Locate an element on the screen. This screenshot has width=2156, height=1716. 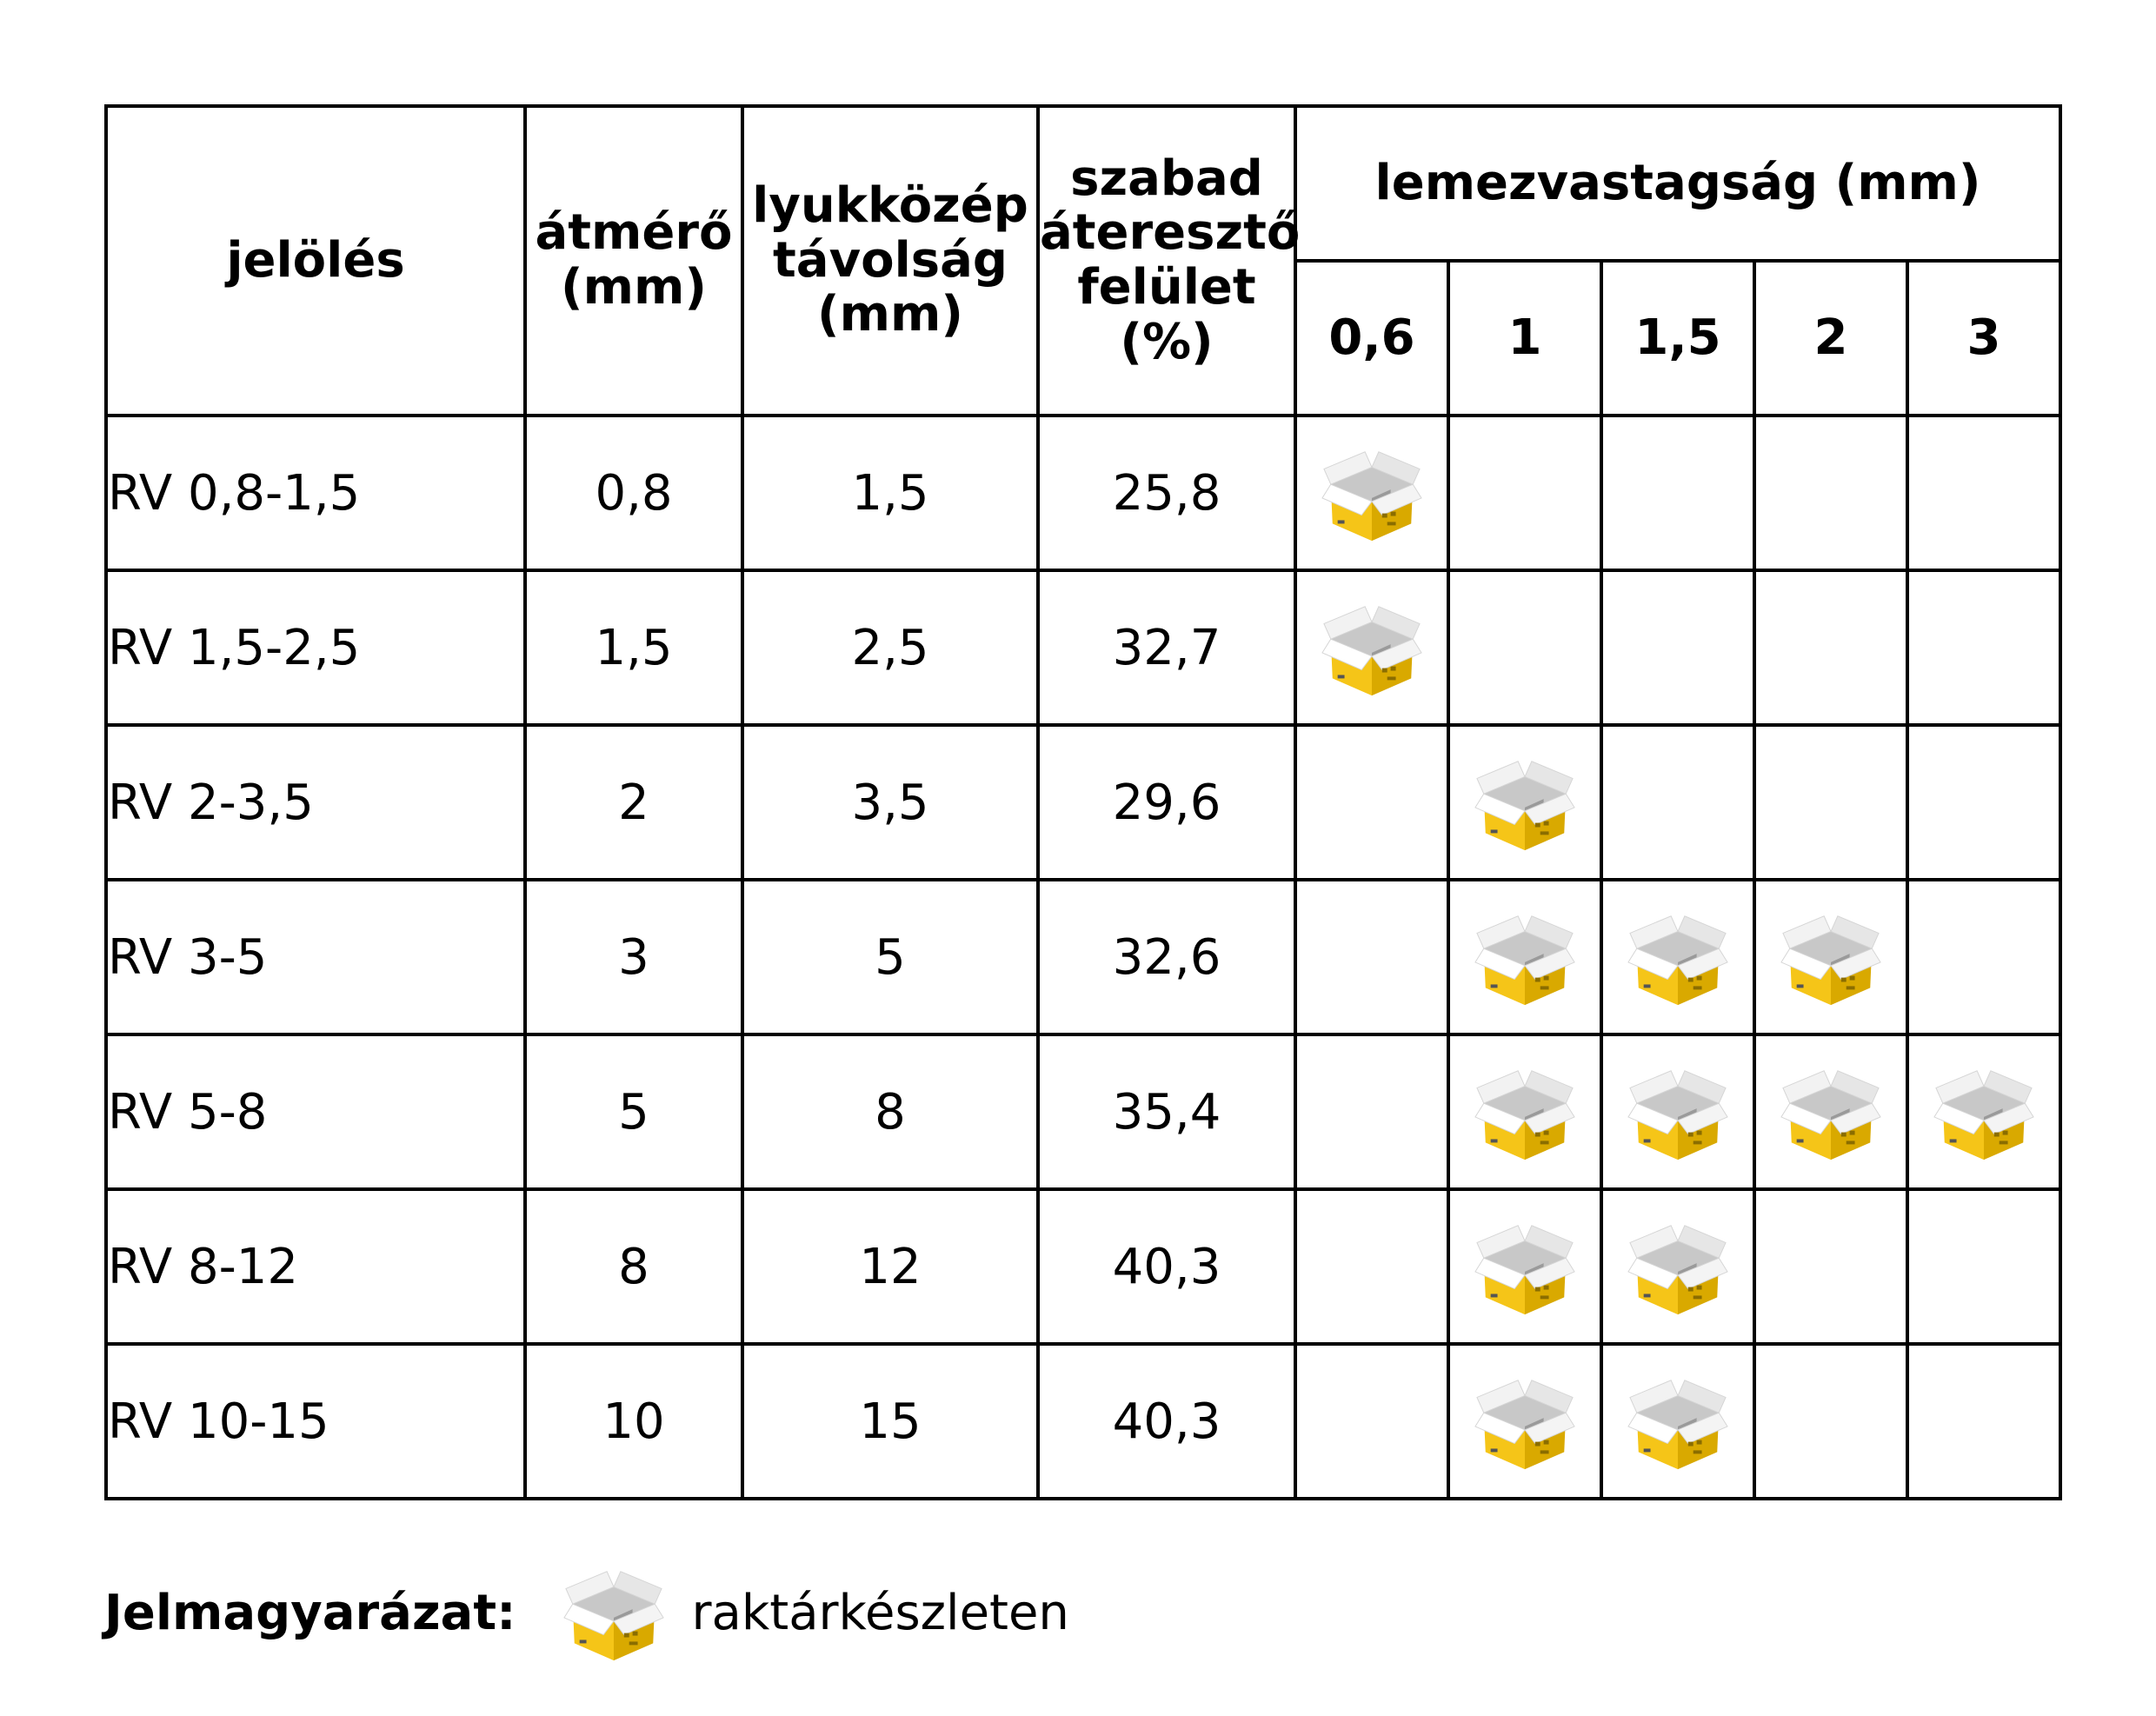
header-designation: jelölés is located at coordinates (316, 260).